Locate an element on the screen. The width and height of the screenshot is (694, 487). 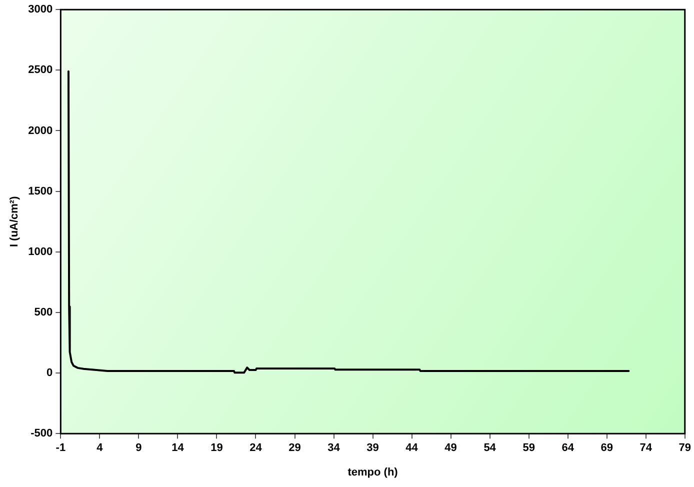
x-tick-label: 59 is located at coordinates (528, 448).